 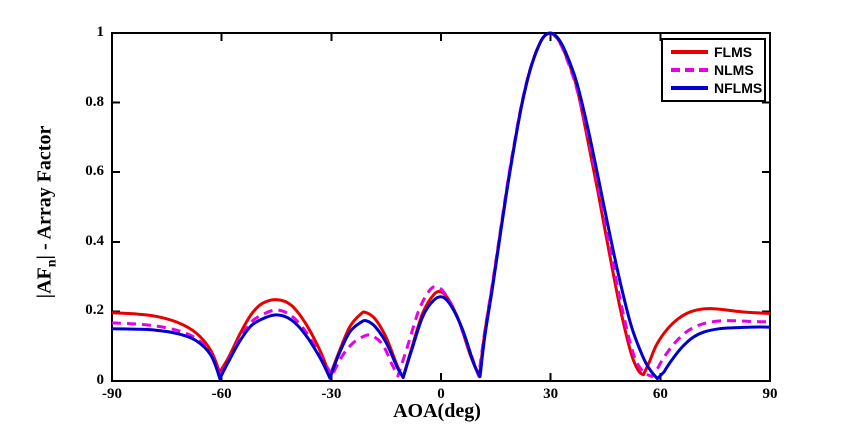 What do you see at coordinates (52, 263) in the screenshot?
I see `y-axis-label-subscript: n` at bounding box center [52, 263].